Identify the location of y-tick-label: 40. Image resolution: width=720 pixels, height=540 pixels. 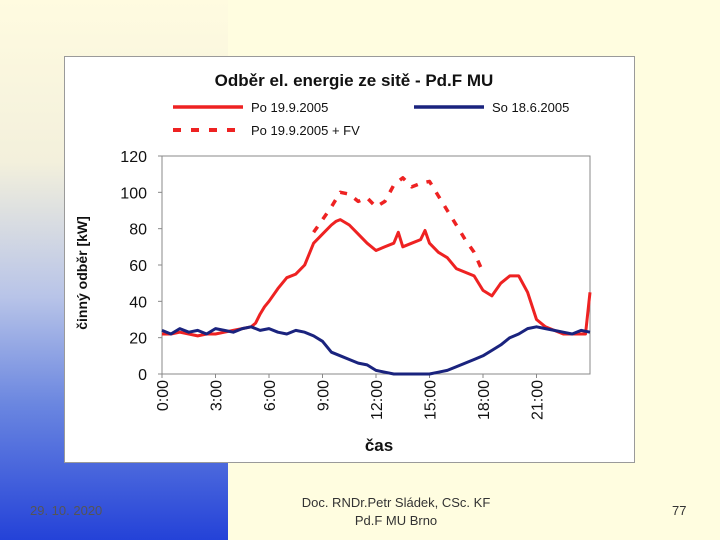
(138, 302).